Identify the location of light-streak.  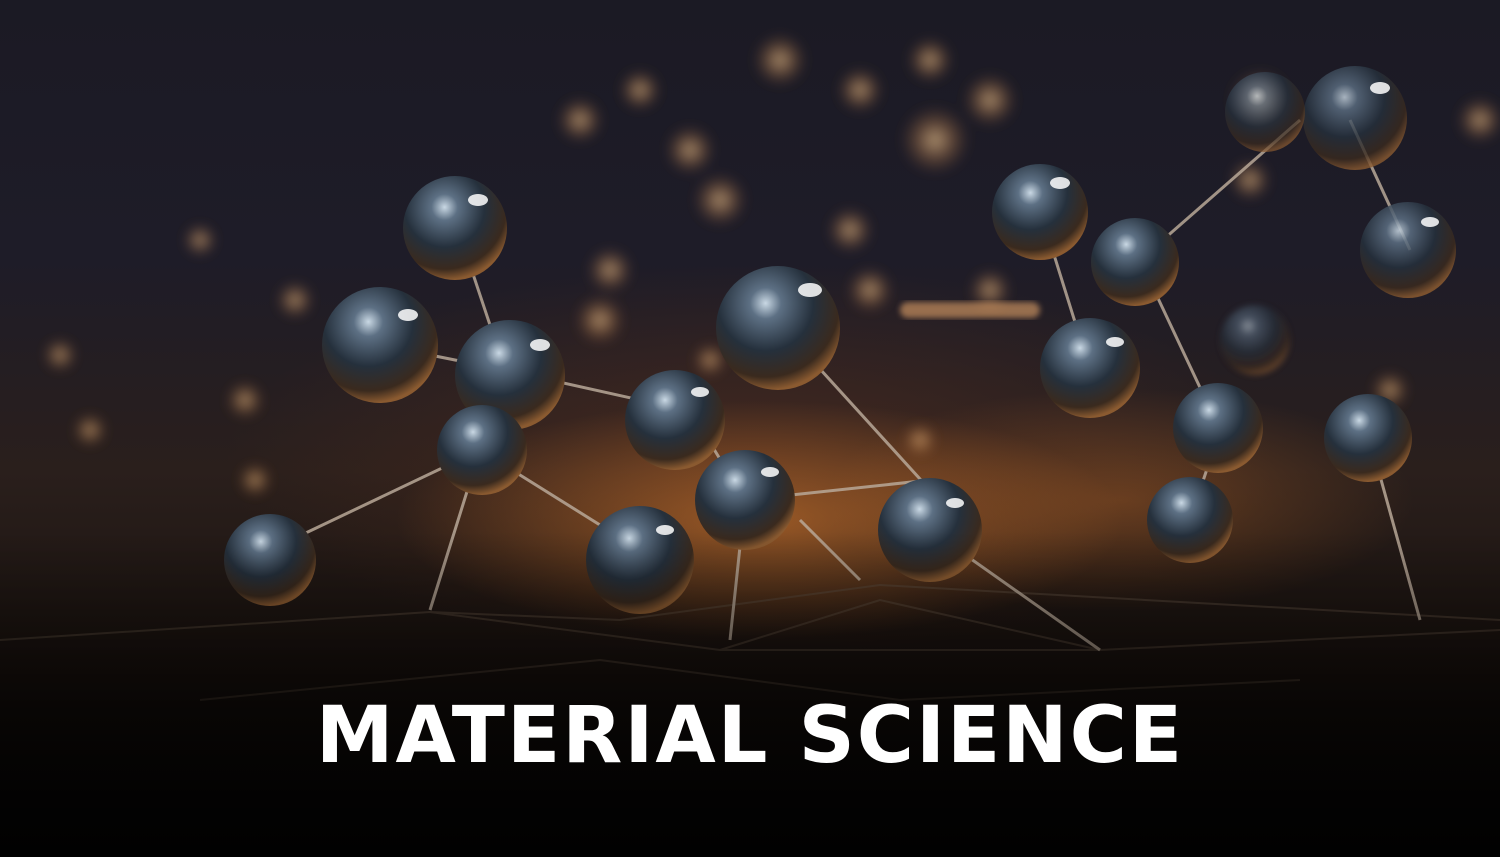
(970, 310).